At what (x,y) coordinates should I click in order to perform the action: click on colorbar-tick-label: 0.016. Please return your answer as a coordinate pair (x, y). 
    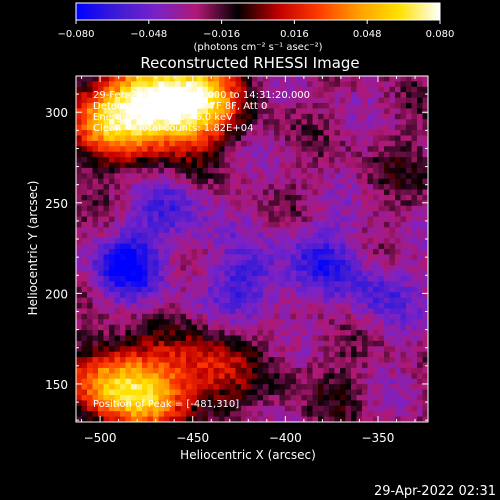
    Looking at the image, I should click on (294, 34).